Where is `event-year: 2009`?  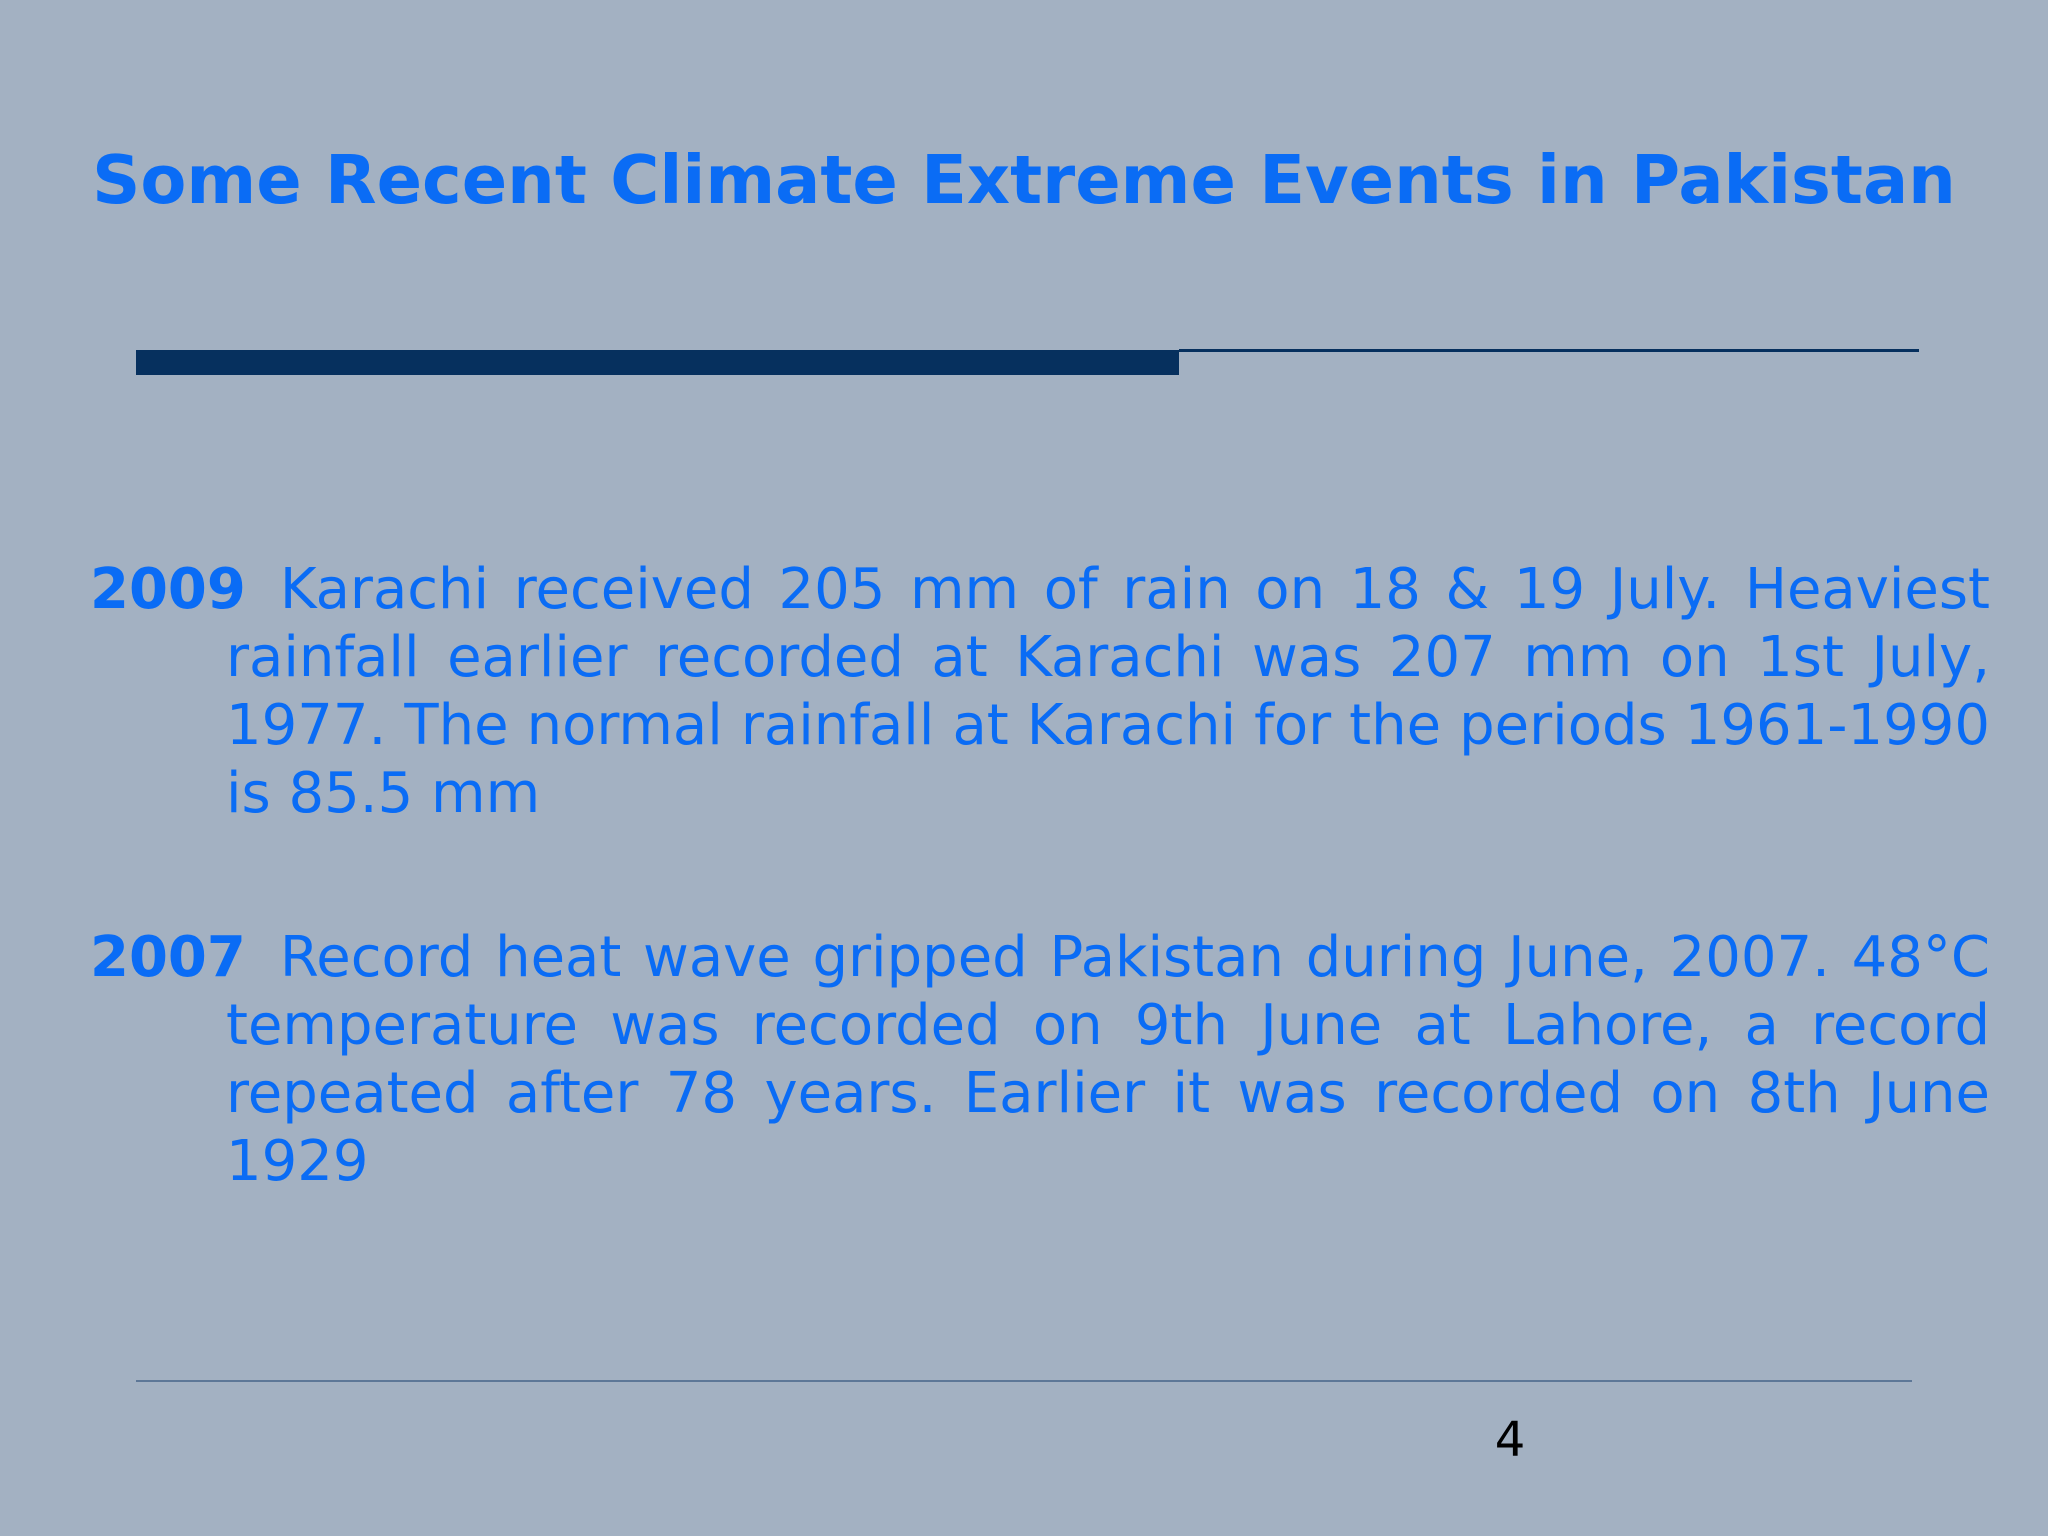 event-year: 2009 is located at coordinates (168, 589).